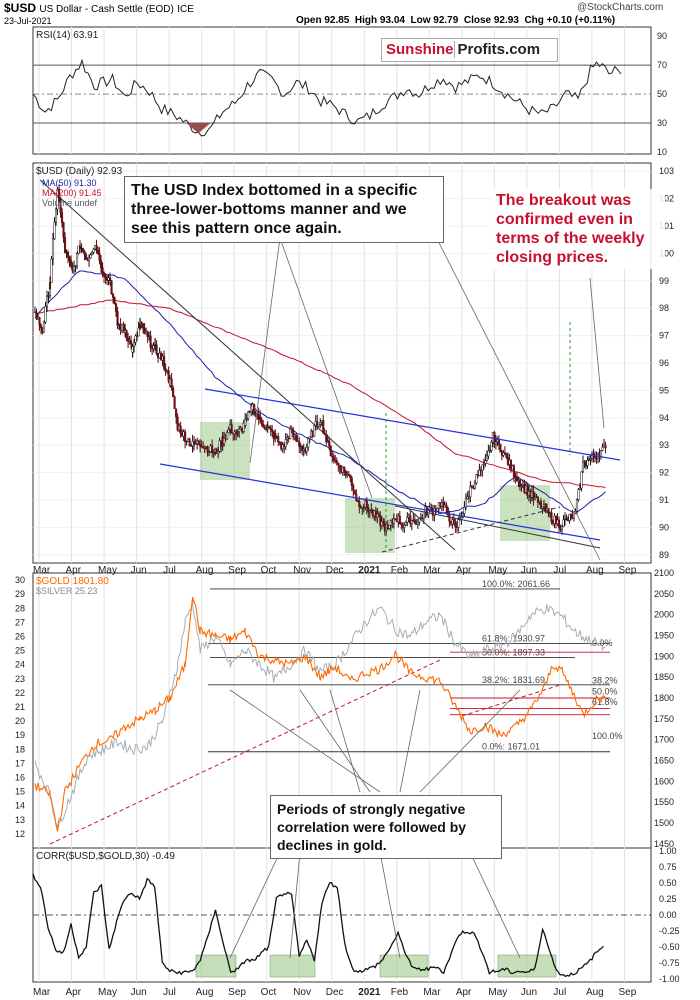 The height and width of the screenshot is (1000, 700). What do you see at coordinates (198, 128) in the screenshot?
I see `rsi-oversold-fill` at bounding box center [198, 128].